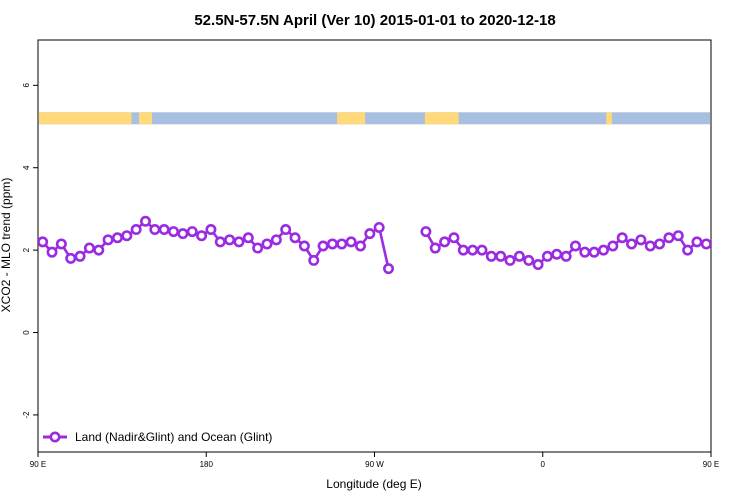  I want to click on x-tick-label: 0, so click(543, 464).